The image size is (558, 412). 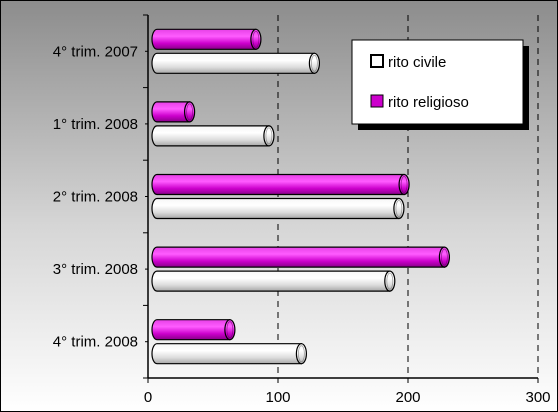 I want to click on legend-label-civile: rito civile, so click(x=417, y=62).